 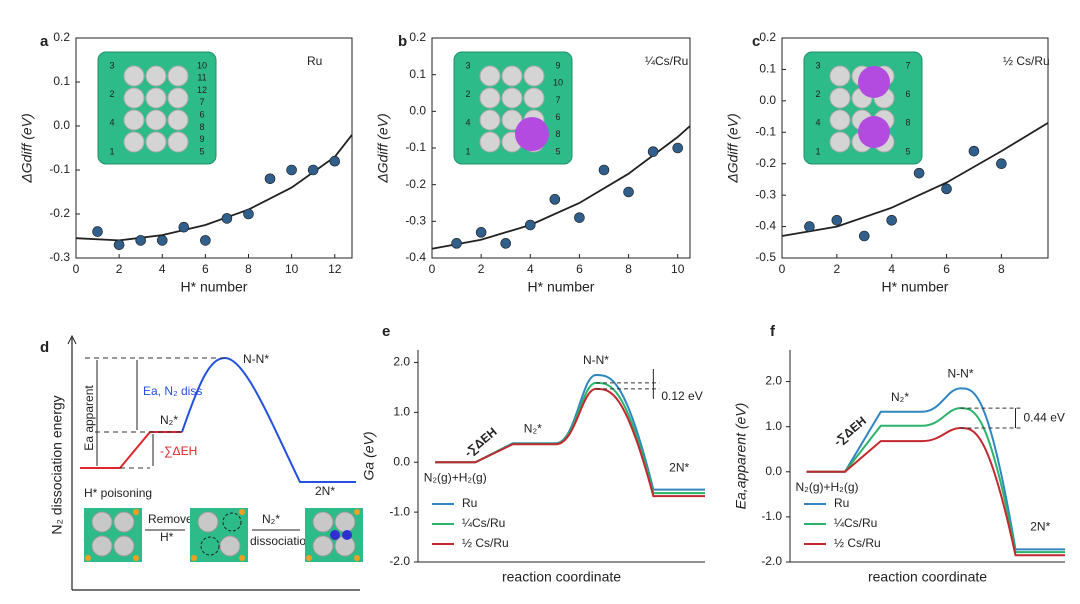 What do you see at coordinates (827, 487) in the screenshot?
I see `state-label: N₂(g)+H₂(g)` at bounding box center [827, 487].